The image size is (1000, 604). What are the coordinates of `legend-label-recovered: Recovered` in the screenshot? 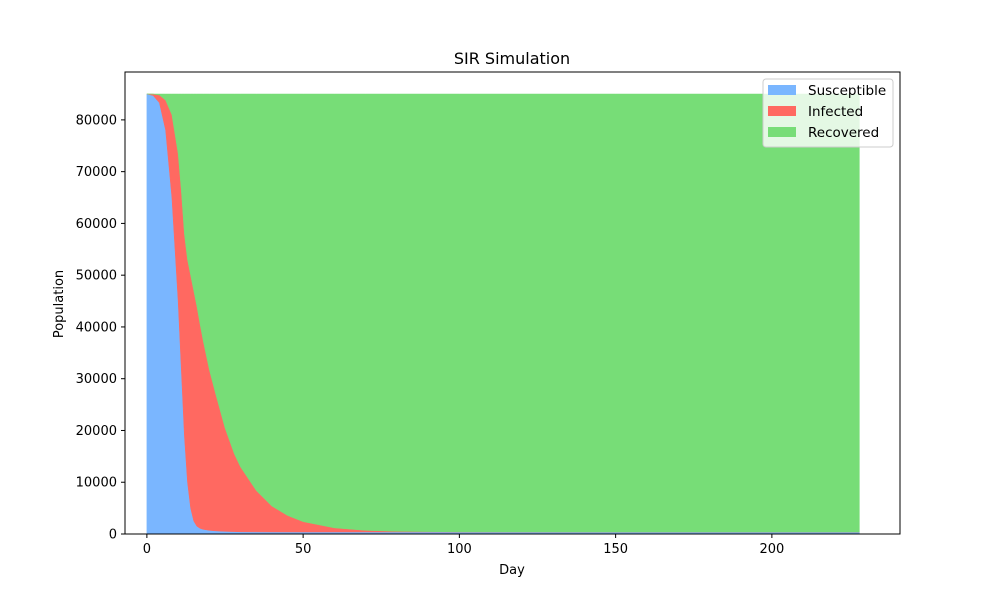 It's located at (843, 133).